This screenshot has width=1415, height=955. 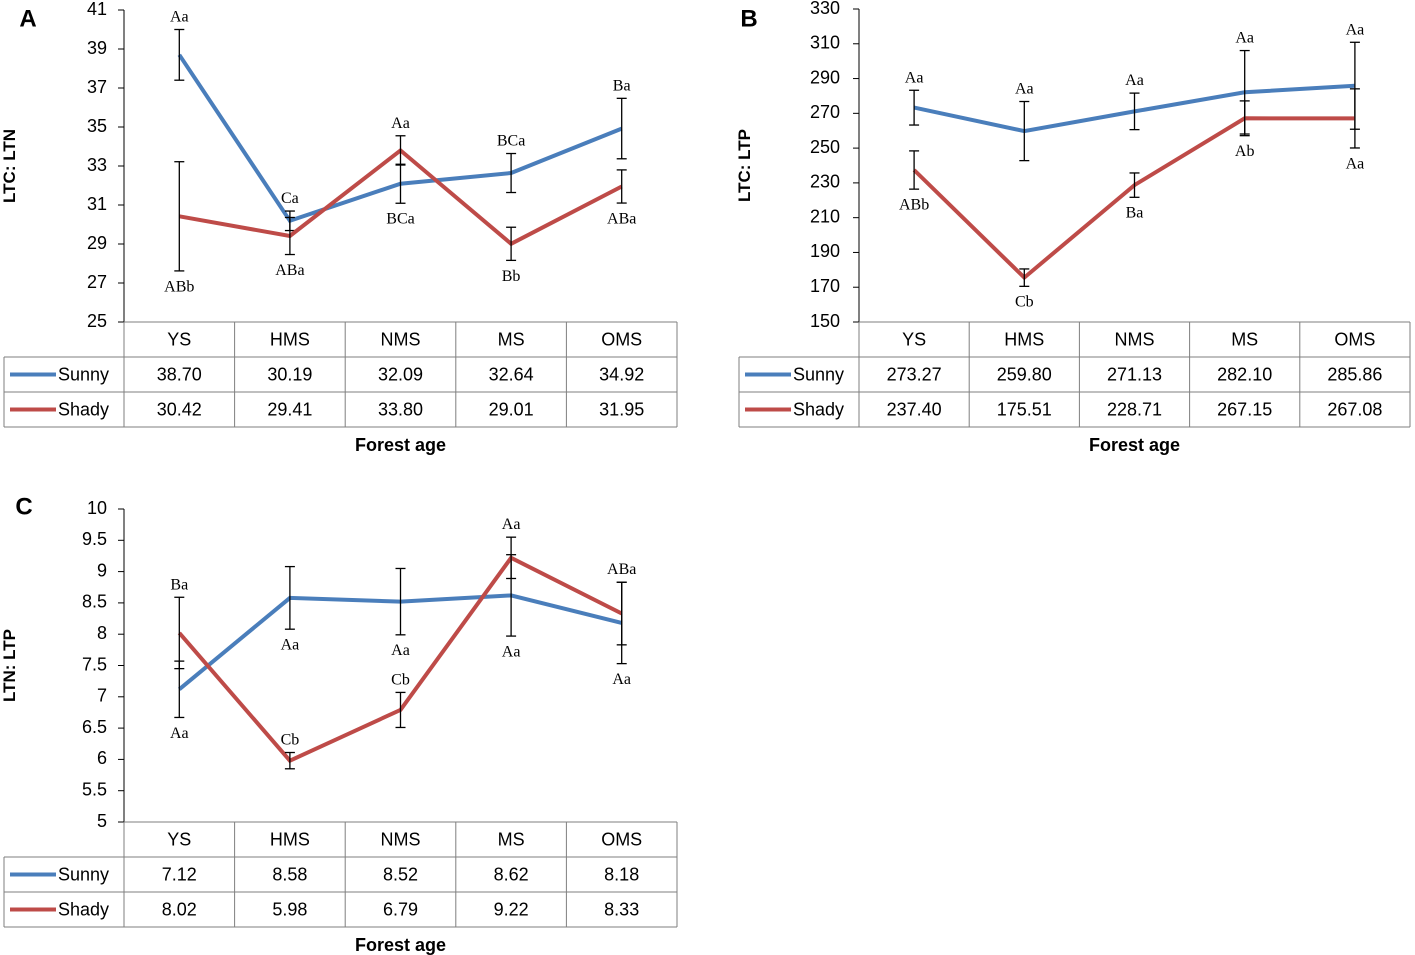 I want to click on y-axis-title: LTN: LTP, so click(x=9, y=665).